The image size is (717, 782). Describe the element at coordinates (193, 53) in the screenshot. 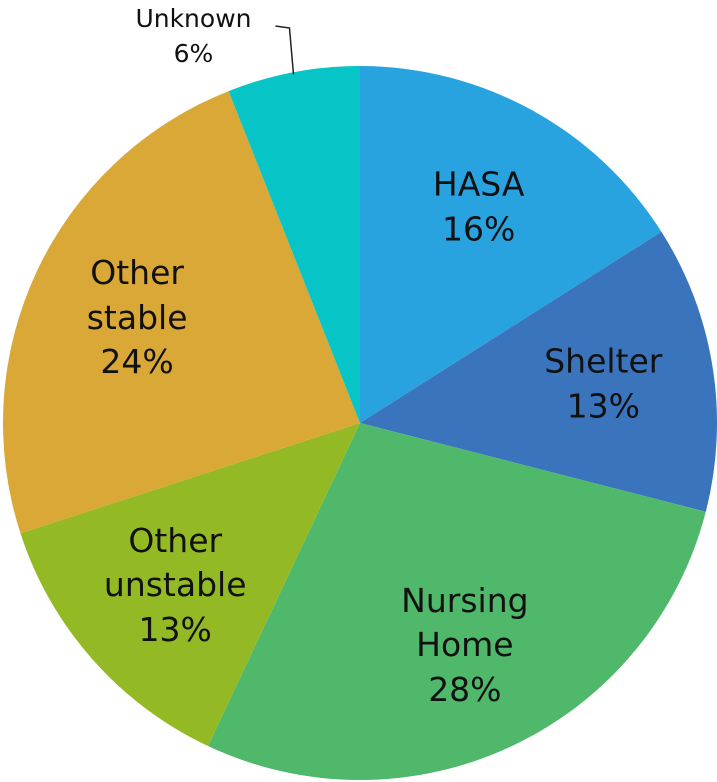

I see `value-label: 6%` at that location.